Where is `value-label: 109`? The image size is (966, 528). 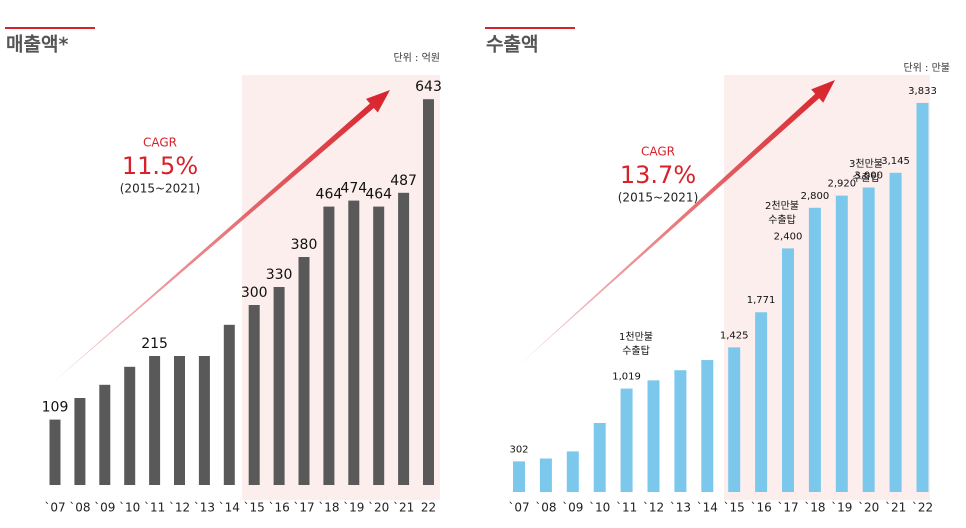
value-label: 109 is located at coordinates (55, 408).